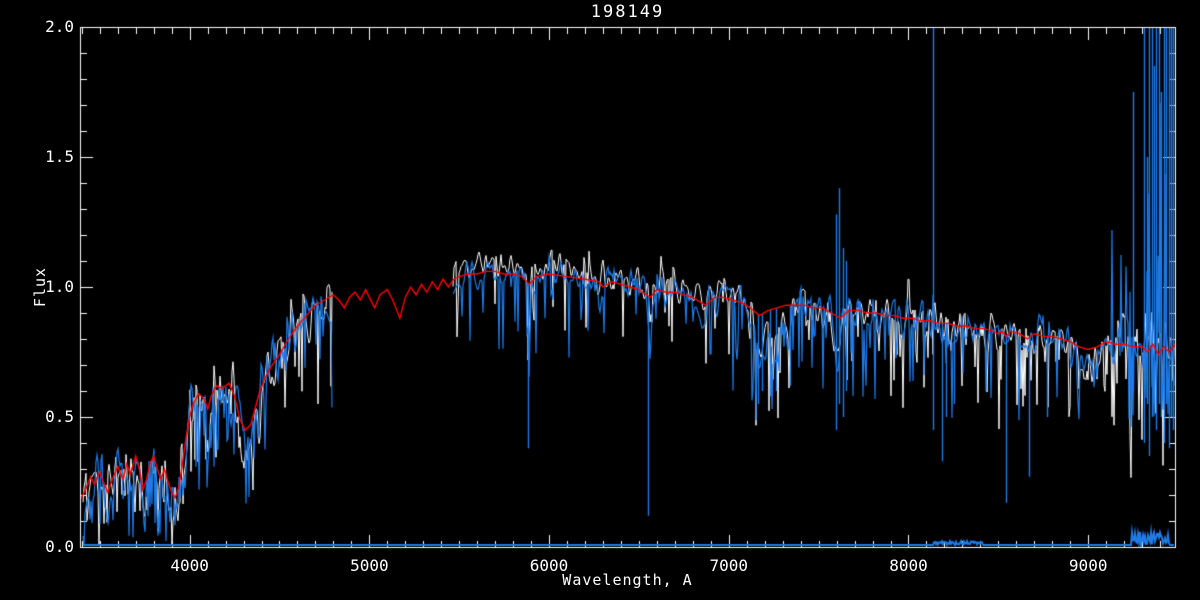 The image size is (1200, 600). What do you see at coordinates (908, 565) in the screenshot?
I see `x-tick-label: 8000` at bounding box center [908, 565].